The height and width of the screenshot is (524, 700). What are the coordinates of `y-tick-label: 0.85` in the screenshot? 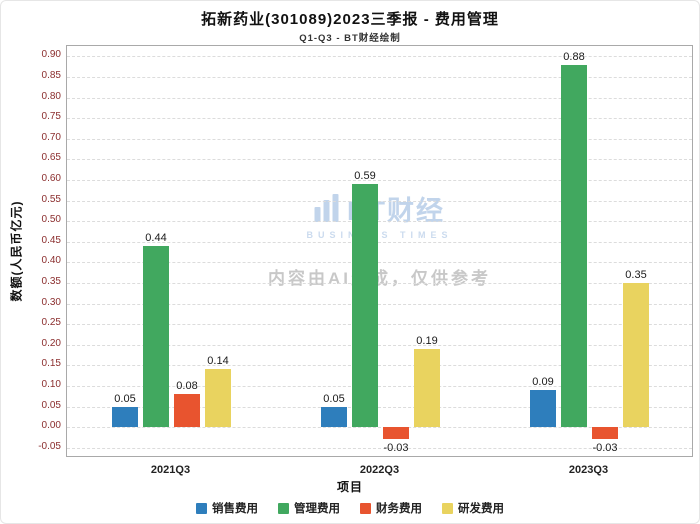 It's located at (51, 75).